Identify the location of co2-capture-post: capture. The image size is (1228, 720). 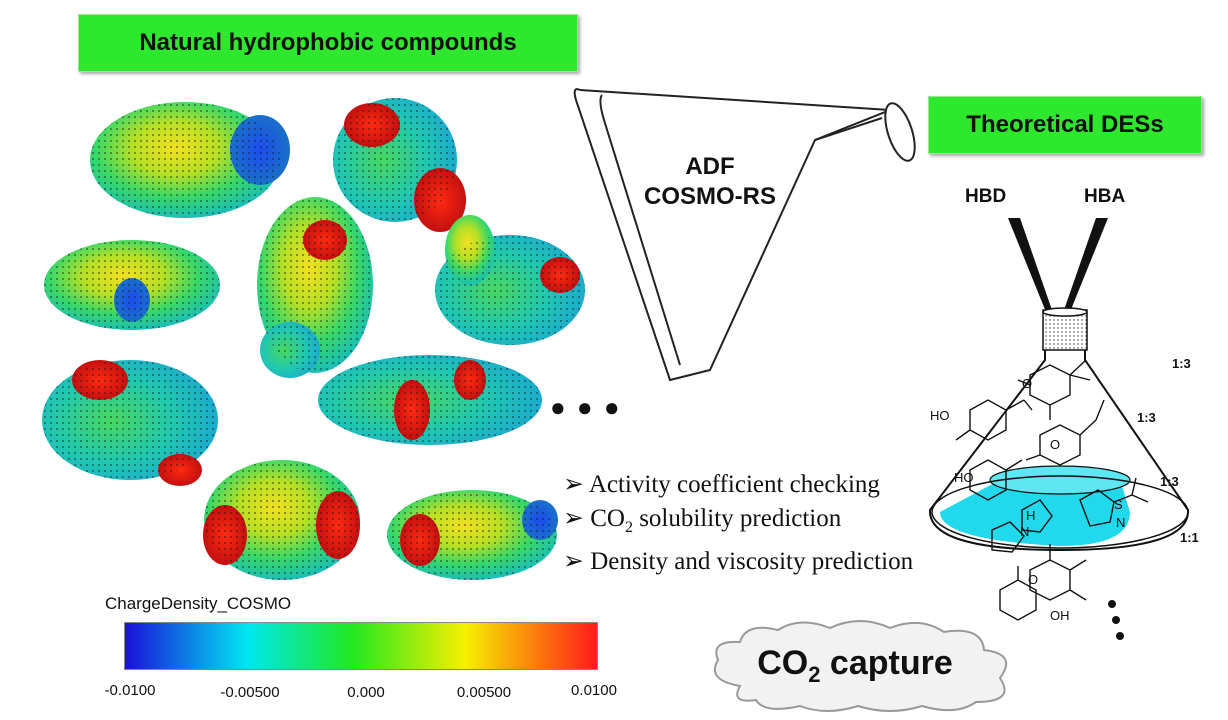
(886, 663).